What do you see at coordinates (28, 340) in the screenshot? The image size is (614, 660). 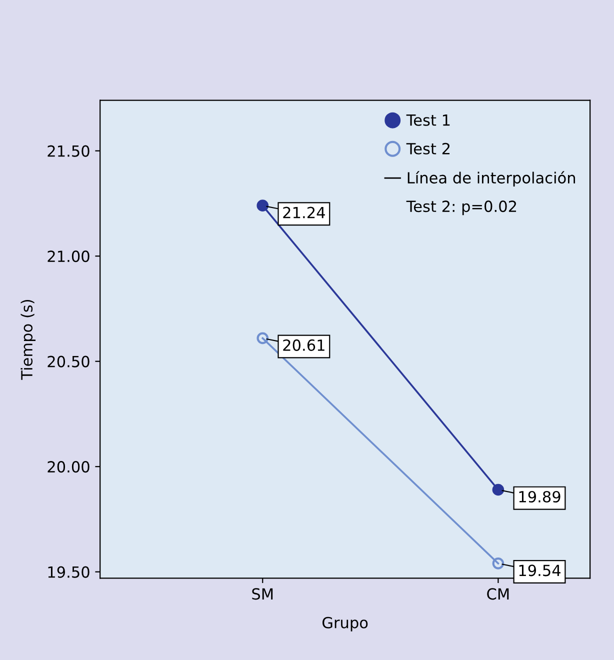 I see `y-axis-title: Tiempo (s)` at bounding box center [28, 340].